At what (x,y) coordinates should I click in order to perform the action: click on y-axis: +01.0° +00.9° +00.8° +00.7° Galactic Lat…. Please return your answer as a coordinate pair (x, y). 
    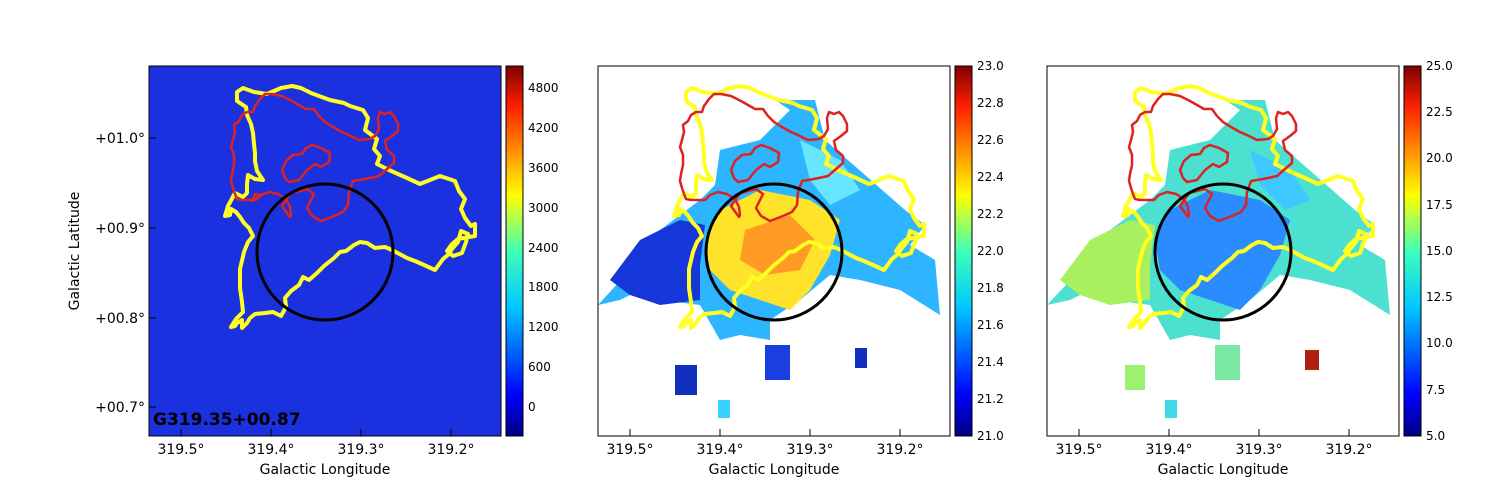
    Looking at the image, I should click on (111, 273).